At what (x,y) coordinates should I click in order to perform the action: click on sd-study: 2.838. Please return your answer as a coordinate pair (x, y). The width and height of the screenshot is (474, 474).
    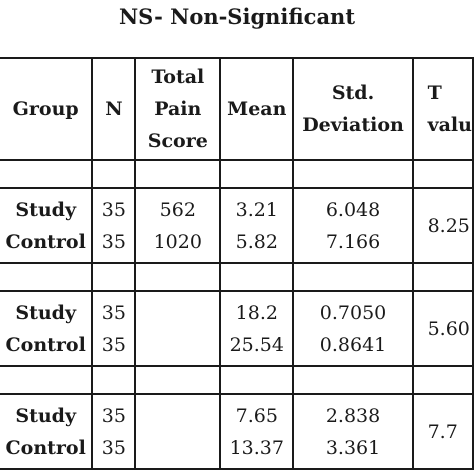
    Looking at the image, I should click on (353, 415).